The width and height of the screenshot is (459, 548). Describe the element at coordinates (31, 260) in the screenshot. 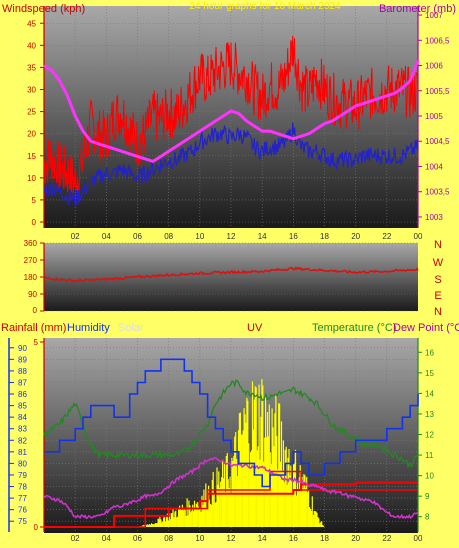

I see `dir-tick-270: 270` at that location.